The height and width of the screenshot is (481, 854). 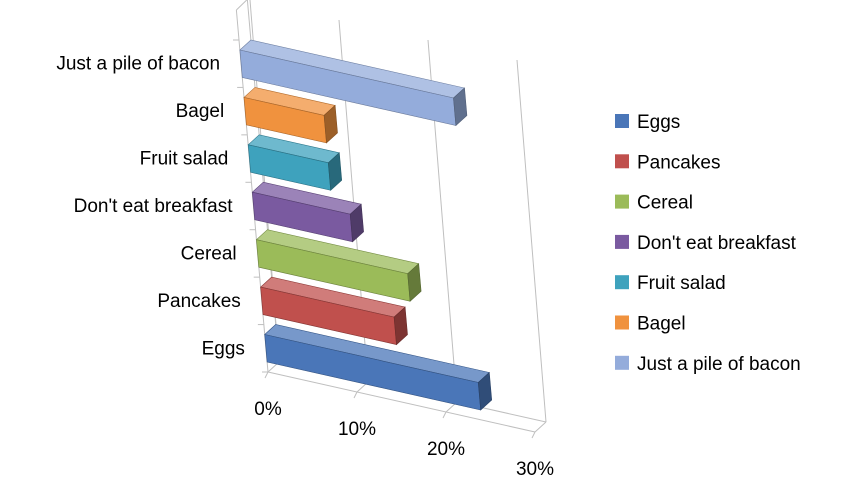 What do you see at coordinates (540, 427) in the screenshot?
I see `floor-gridline` at bounding box center [540, 427].